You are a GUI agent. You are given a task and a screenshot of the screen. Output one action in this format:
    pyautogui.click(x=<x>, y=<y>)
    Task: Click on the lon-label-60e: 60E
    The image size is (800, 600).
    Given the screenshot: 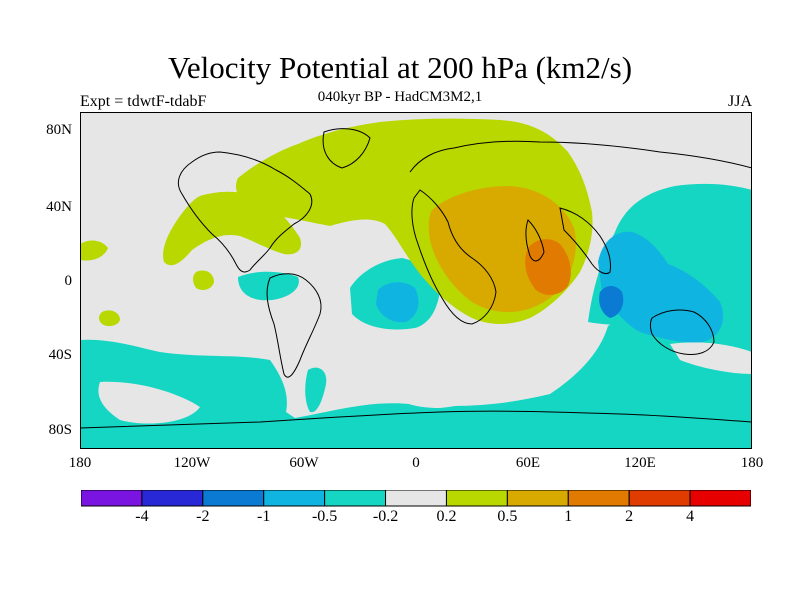 What is the action you would take?
    pyautogui.click(x=528, y=463)
    